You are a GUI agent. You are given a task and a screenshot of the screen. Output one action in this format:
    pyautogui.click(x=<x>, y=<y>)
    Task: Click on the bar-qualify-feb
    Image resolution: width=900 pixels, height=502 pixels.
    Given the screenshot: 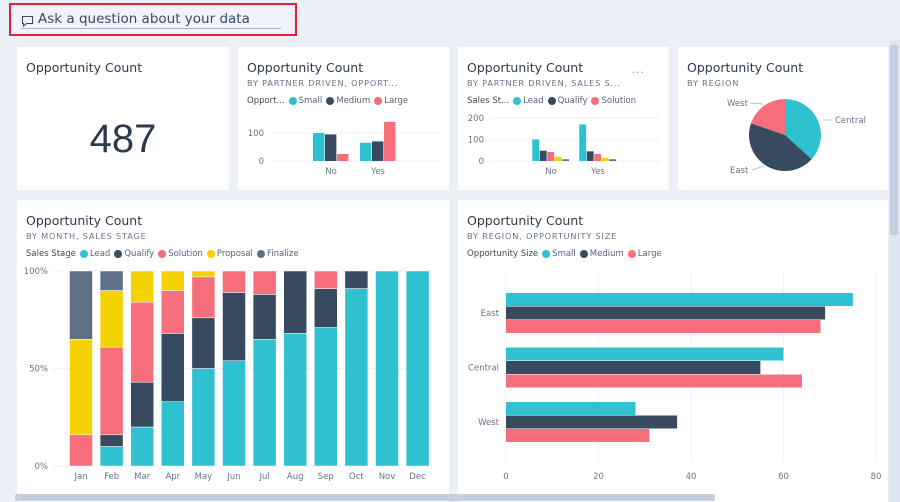 What is the action you would take?
    pyautogui.click(x=111, y=440)
    